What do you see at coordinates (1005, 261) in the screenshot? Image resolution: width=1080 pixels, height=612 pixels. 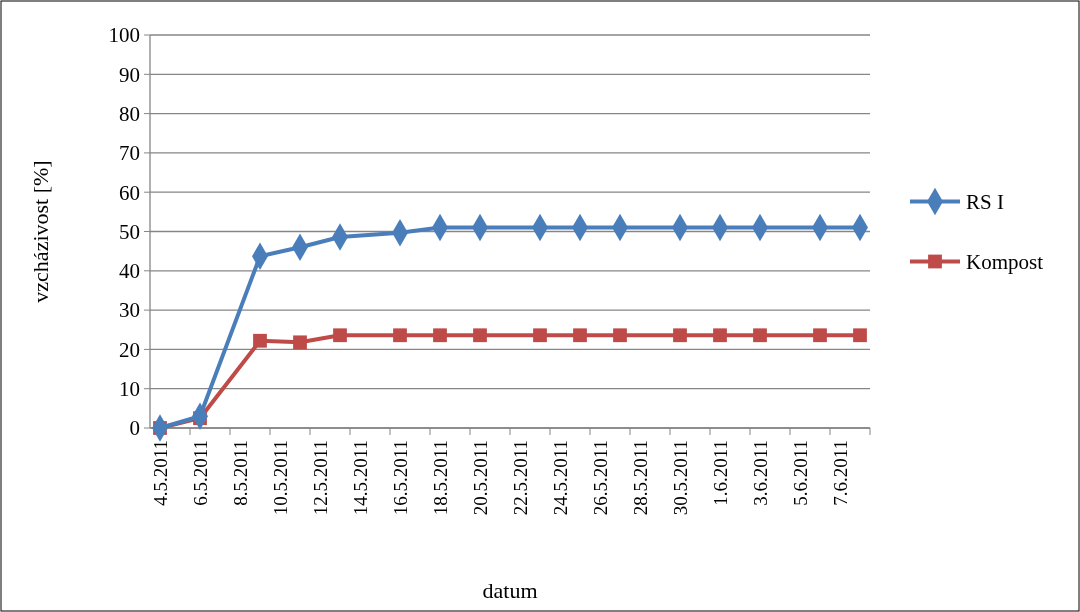 I see `legend-label: Kompost` at bounding box center [1005, 261].